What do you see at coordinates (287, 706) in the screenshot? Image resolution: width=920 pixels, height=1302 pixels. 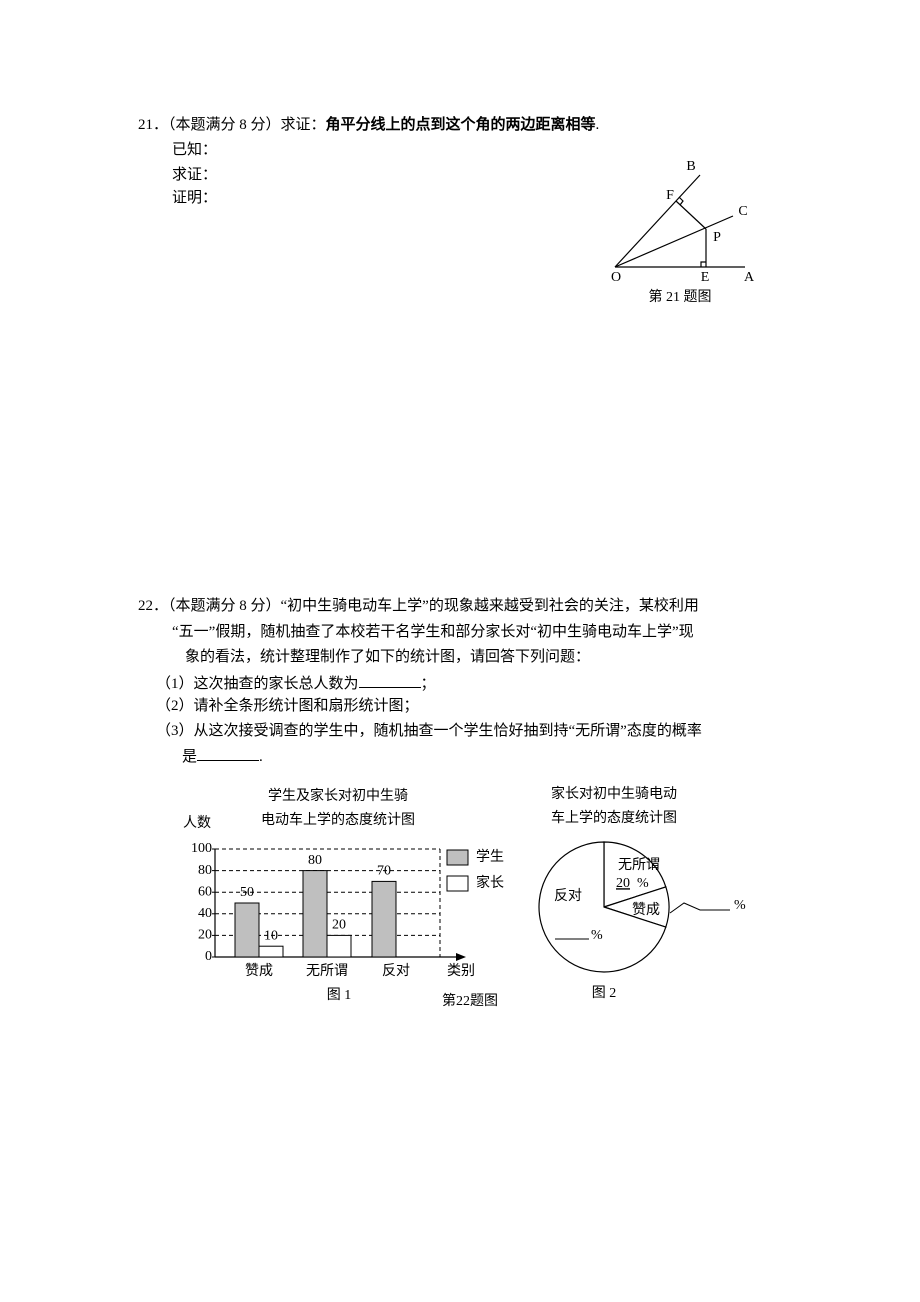 I see `sub-question: （2）请补全条形统计图和扇形统计图；` at bounding box center [287, 706].